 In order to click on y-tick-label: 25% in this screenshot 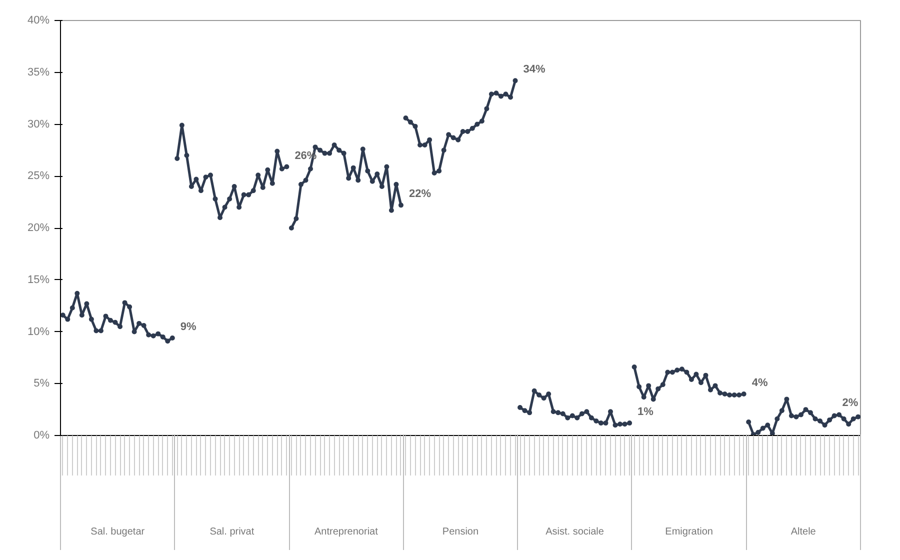, I will do `click(38, 176)`.